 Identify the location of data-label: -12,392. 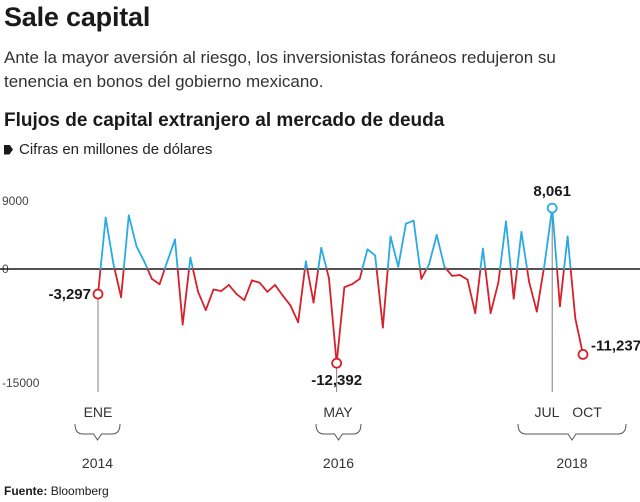
(336, 380).